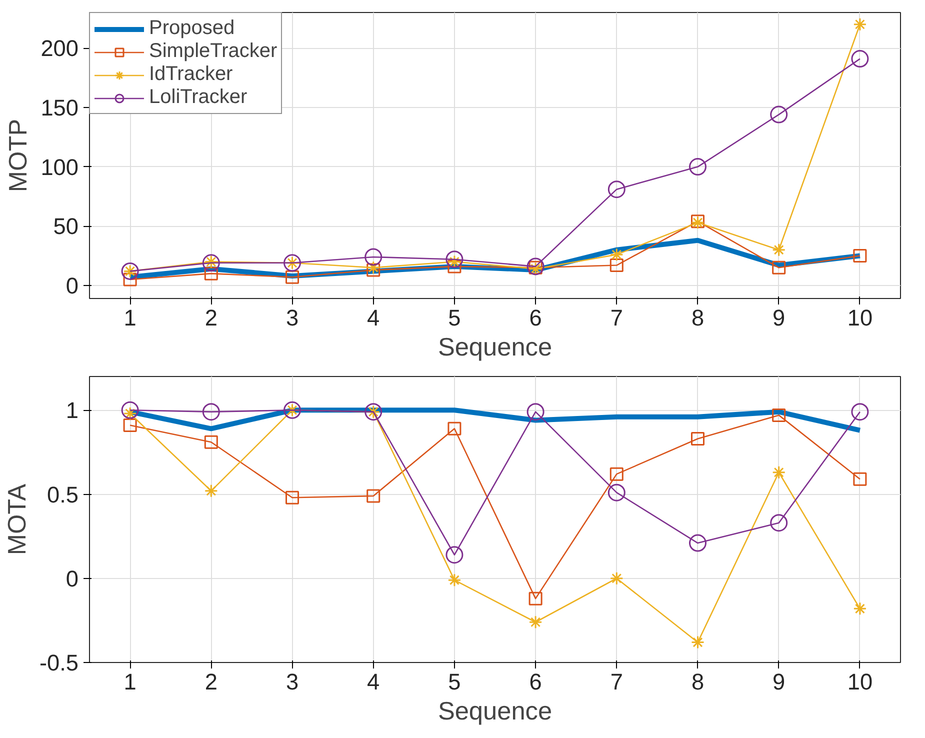  What do you see at coordinates (17, 520) in the screenshot?
I see `y-axis-title: MOTA` at bounding box center [17, 520].